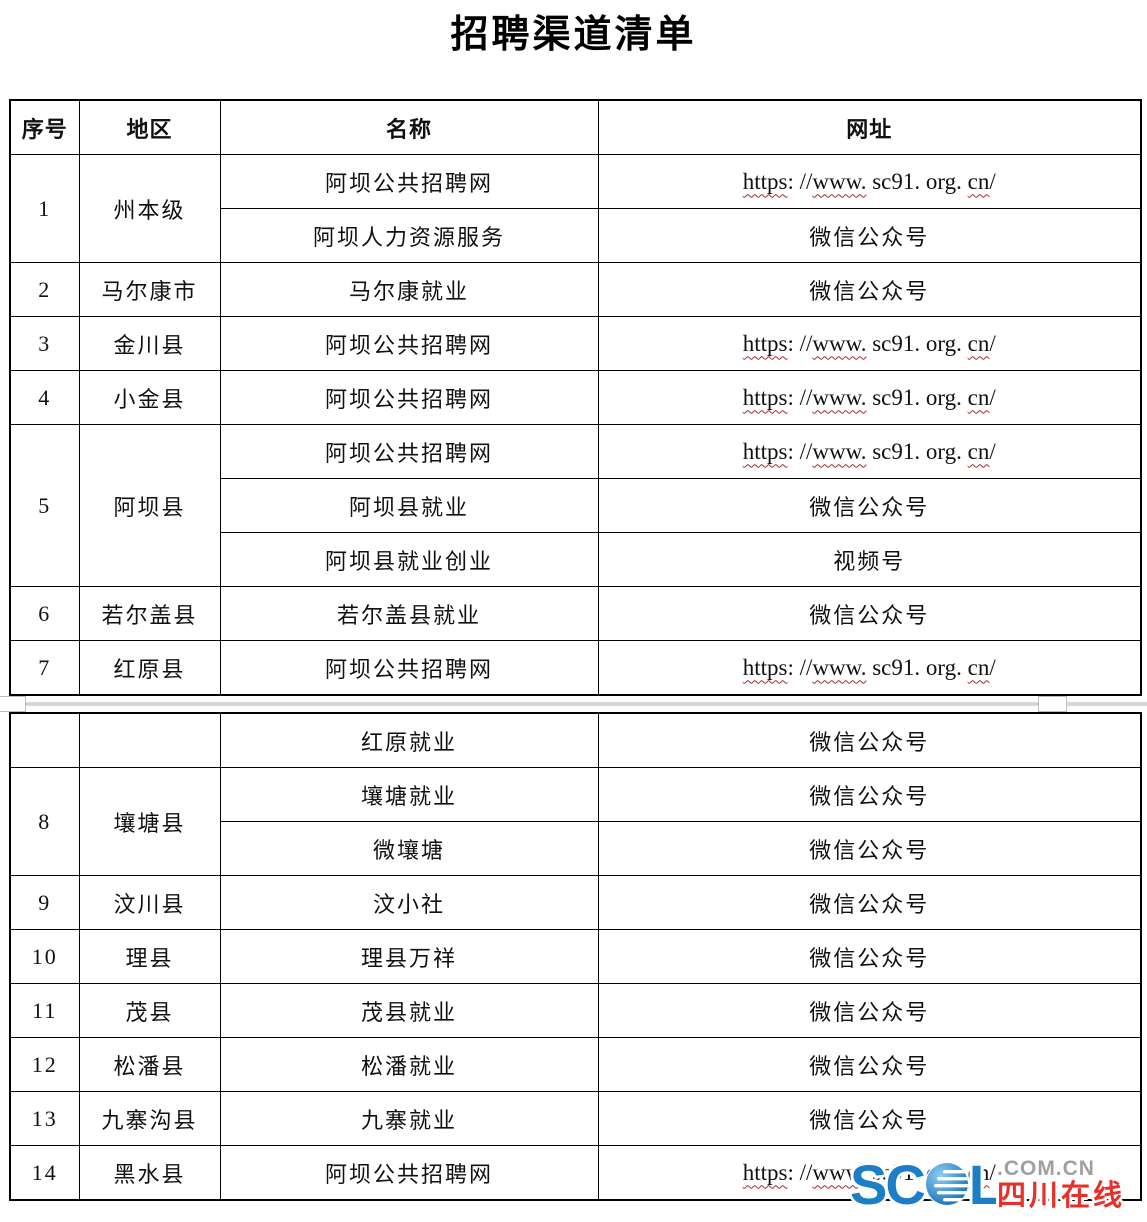  What do you see at coordinates (44, 1118) in the screenshot?
I see `cell-serial: 13` at bounding box center [44, 1118].